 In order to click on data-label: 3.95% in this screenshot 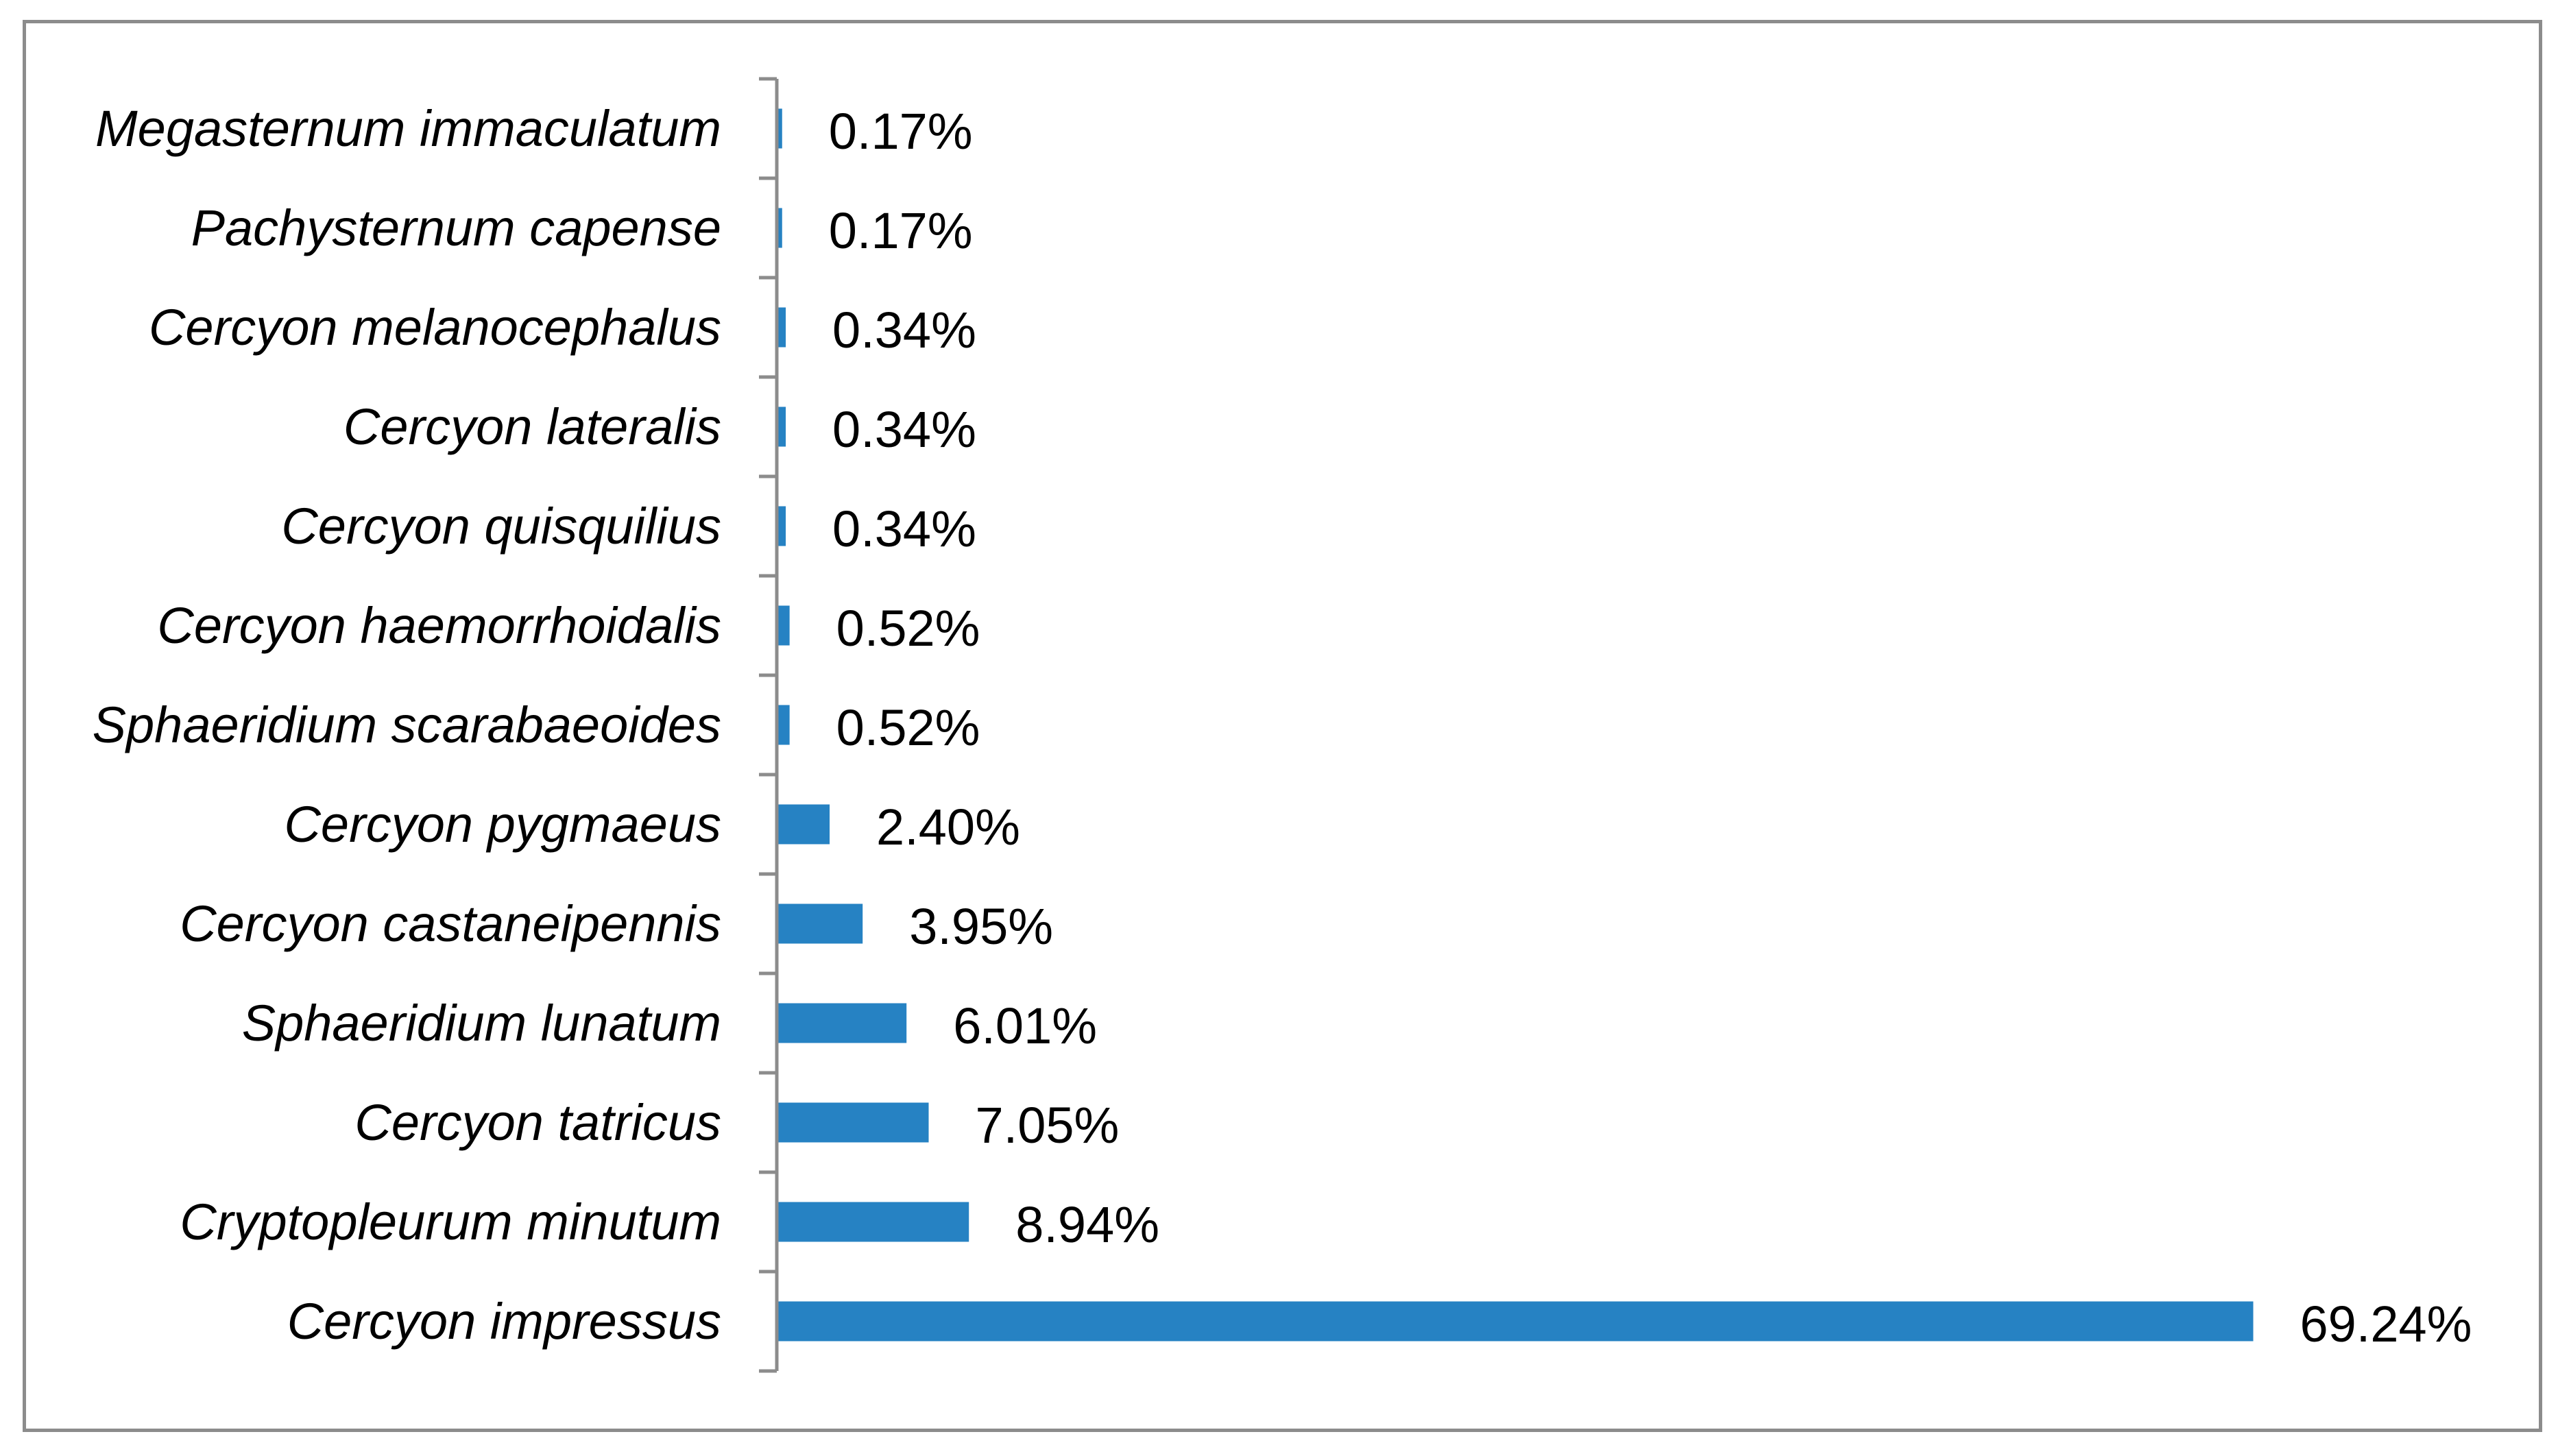, I will do `click(981, 926)`.